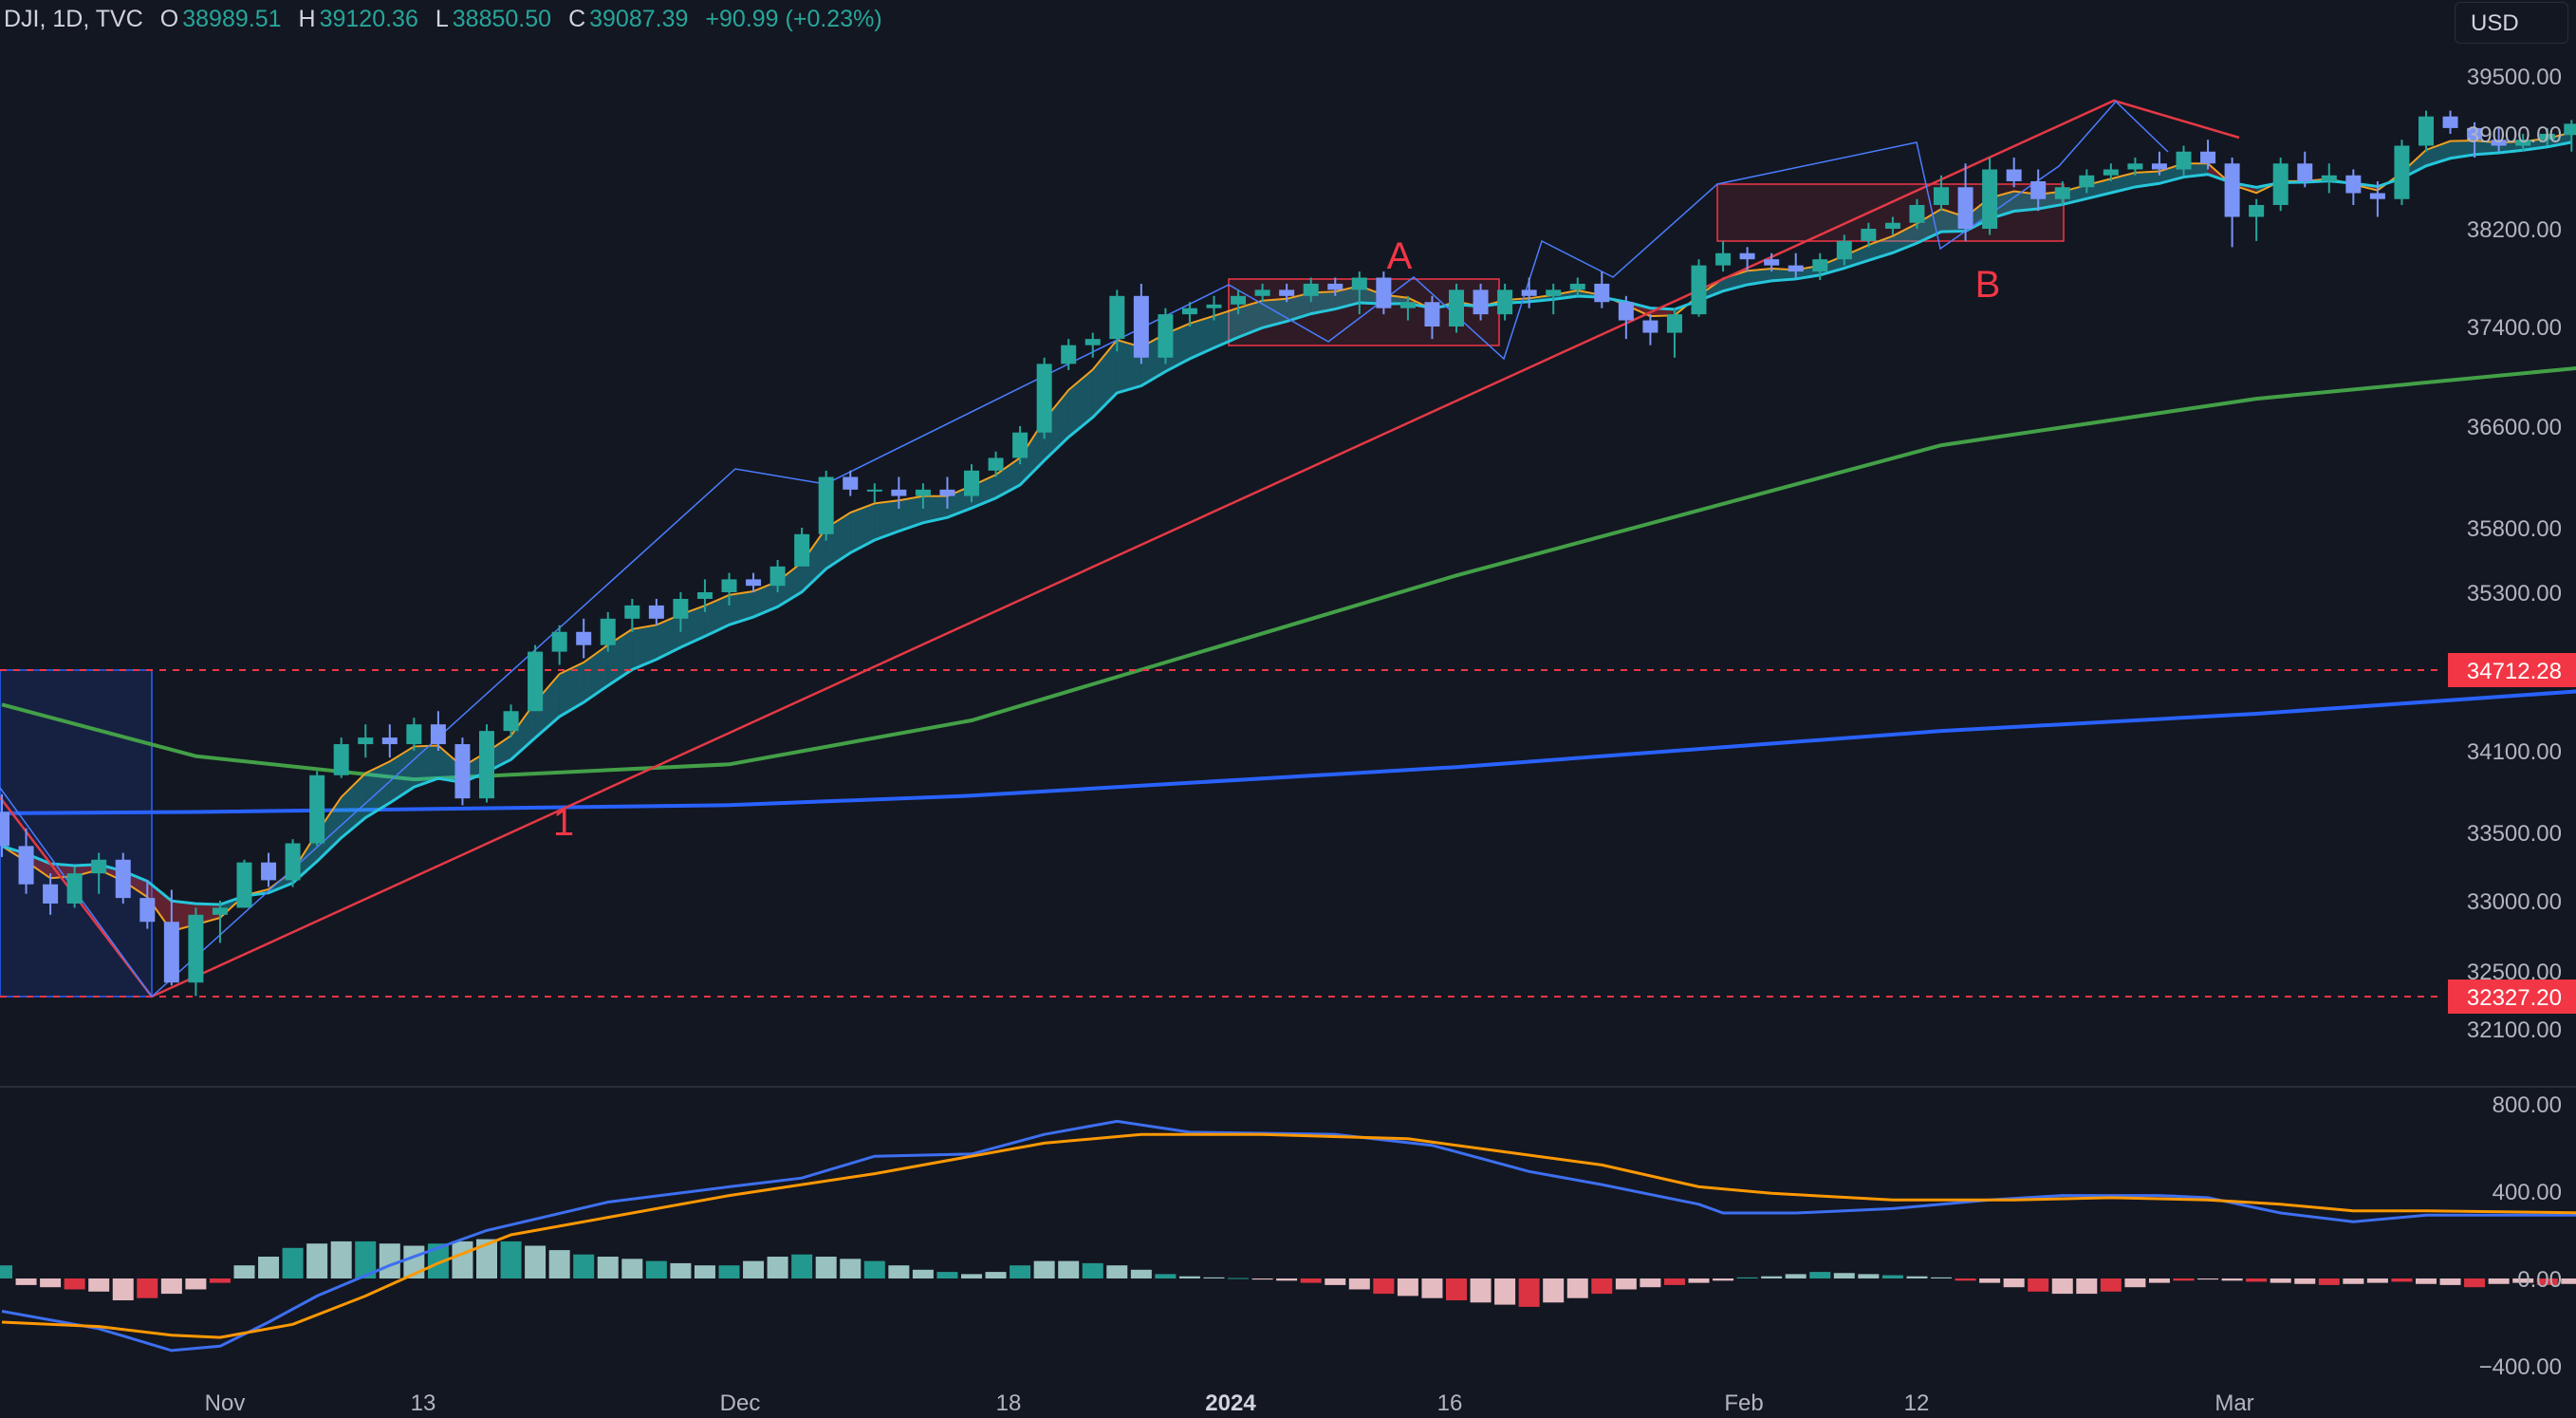 This screenshot has height=1418, width=2576. What do you see at coordinates (2514, 529) in the screenshot?
I see `price-axis-tick: 35800.00` at bounding box center [2514, 529].